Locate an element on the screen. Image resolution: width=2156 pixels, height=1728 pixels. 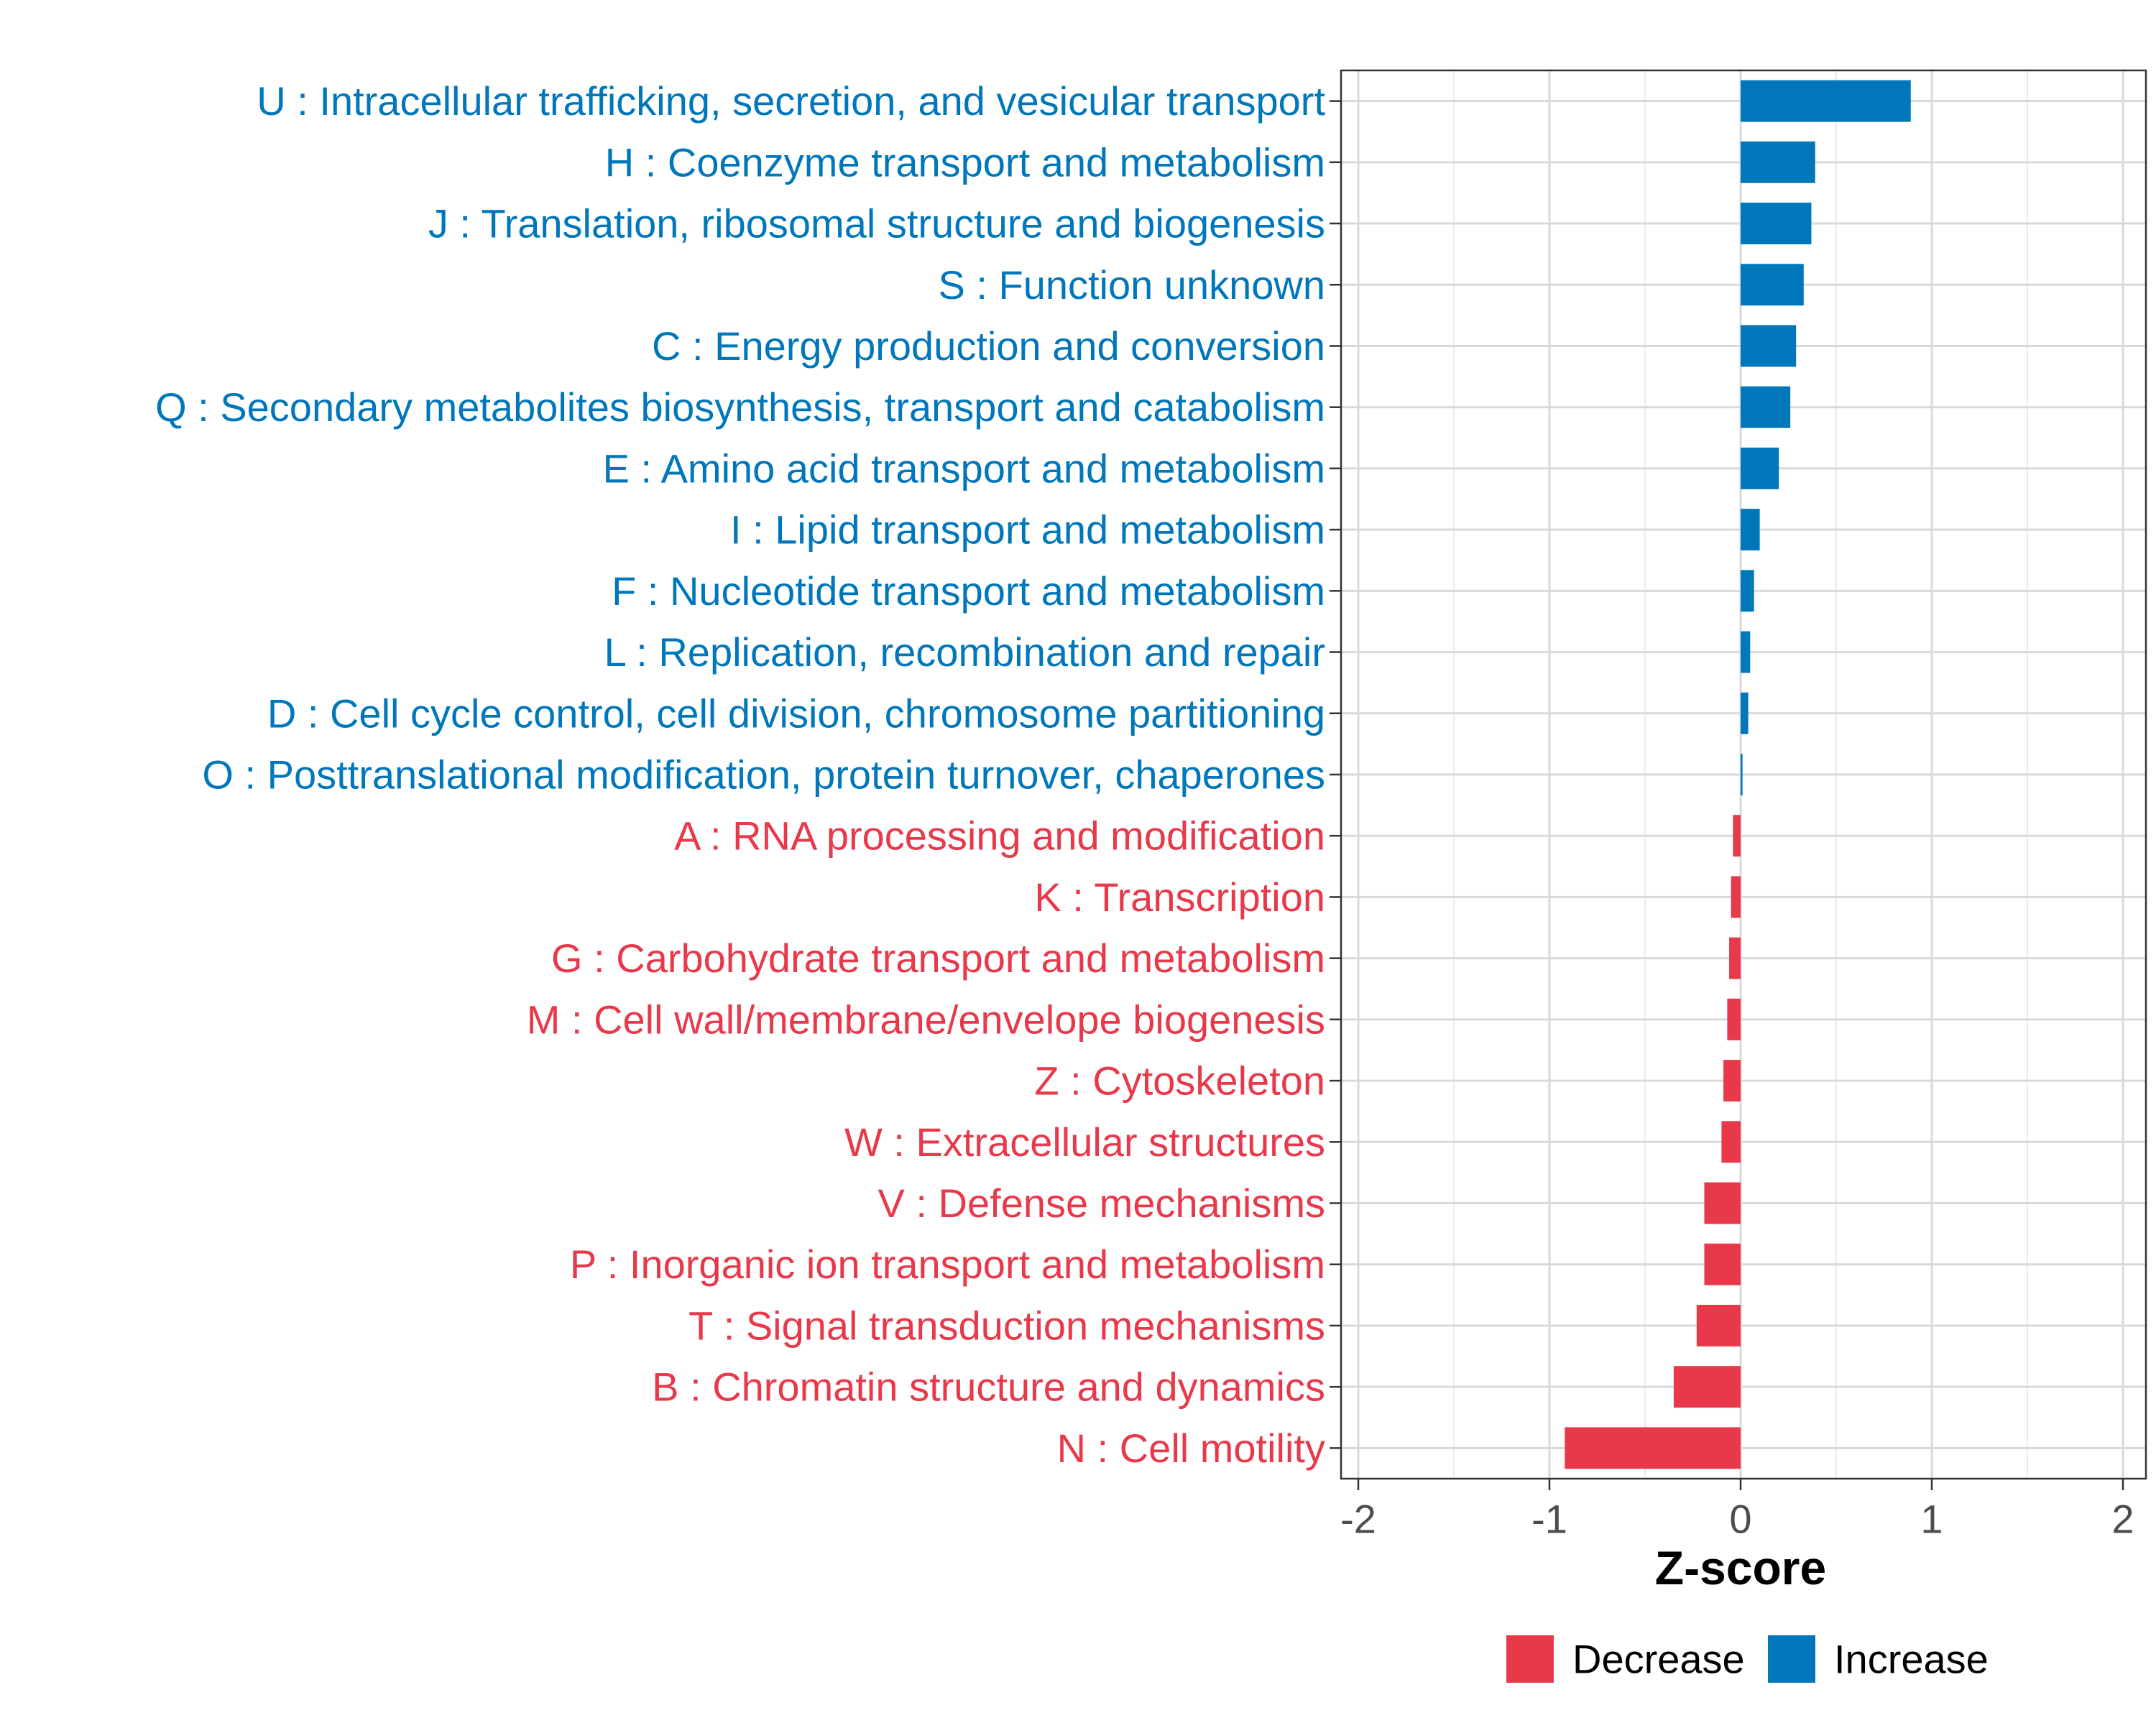
category-label: S : Function unknown is located at coordinates (1131, 285).